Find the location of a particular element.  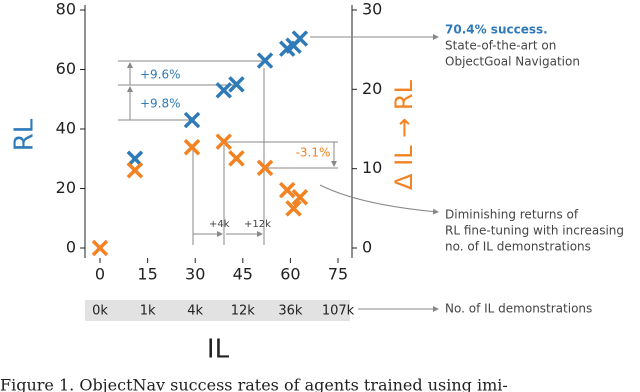

y2-tick-label: 0 is located at coordinates (367, 247).